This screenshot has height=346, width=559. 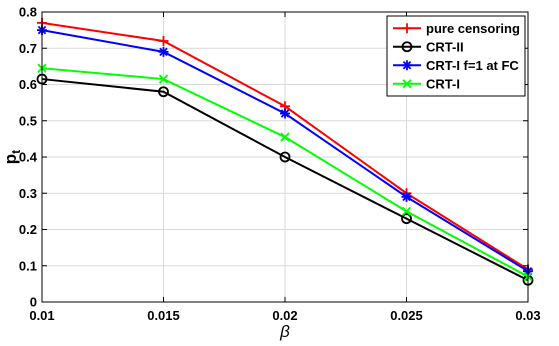 I want to click on legend-entry: pure censoring, so click(x=456, y=28).